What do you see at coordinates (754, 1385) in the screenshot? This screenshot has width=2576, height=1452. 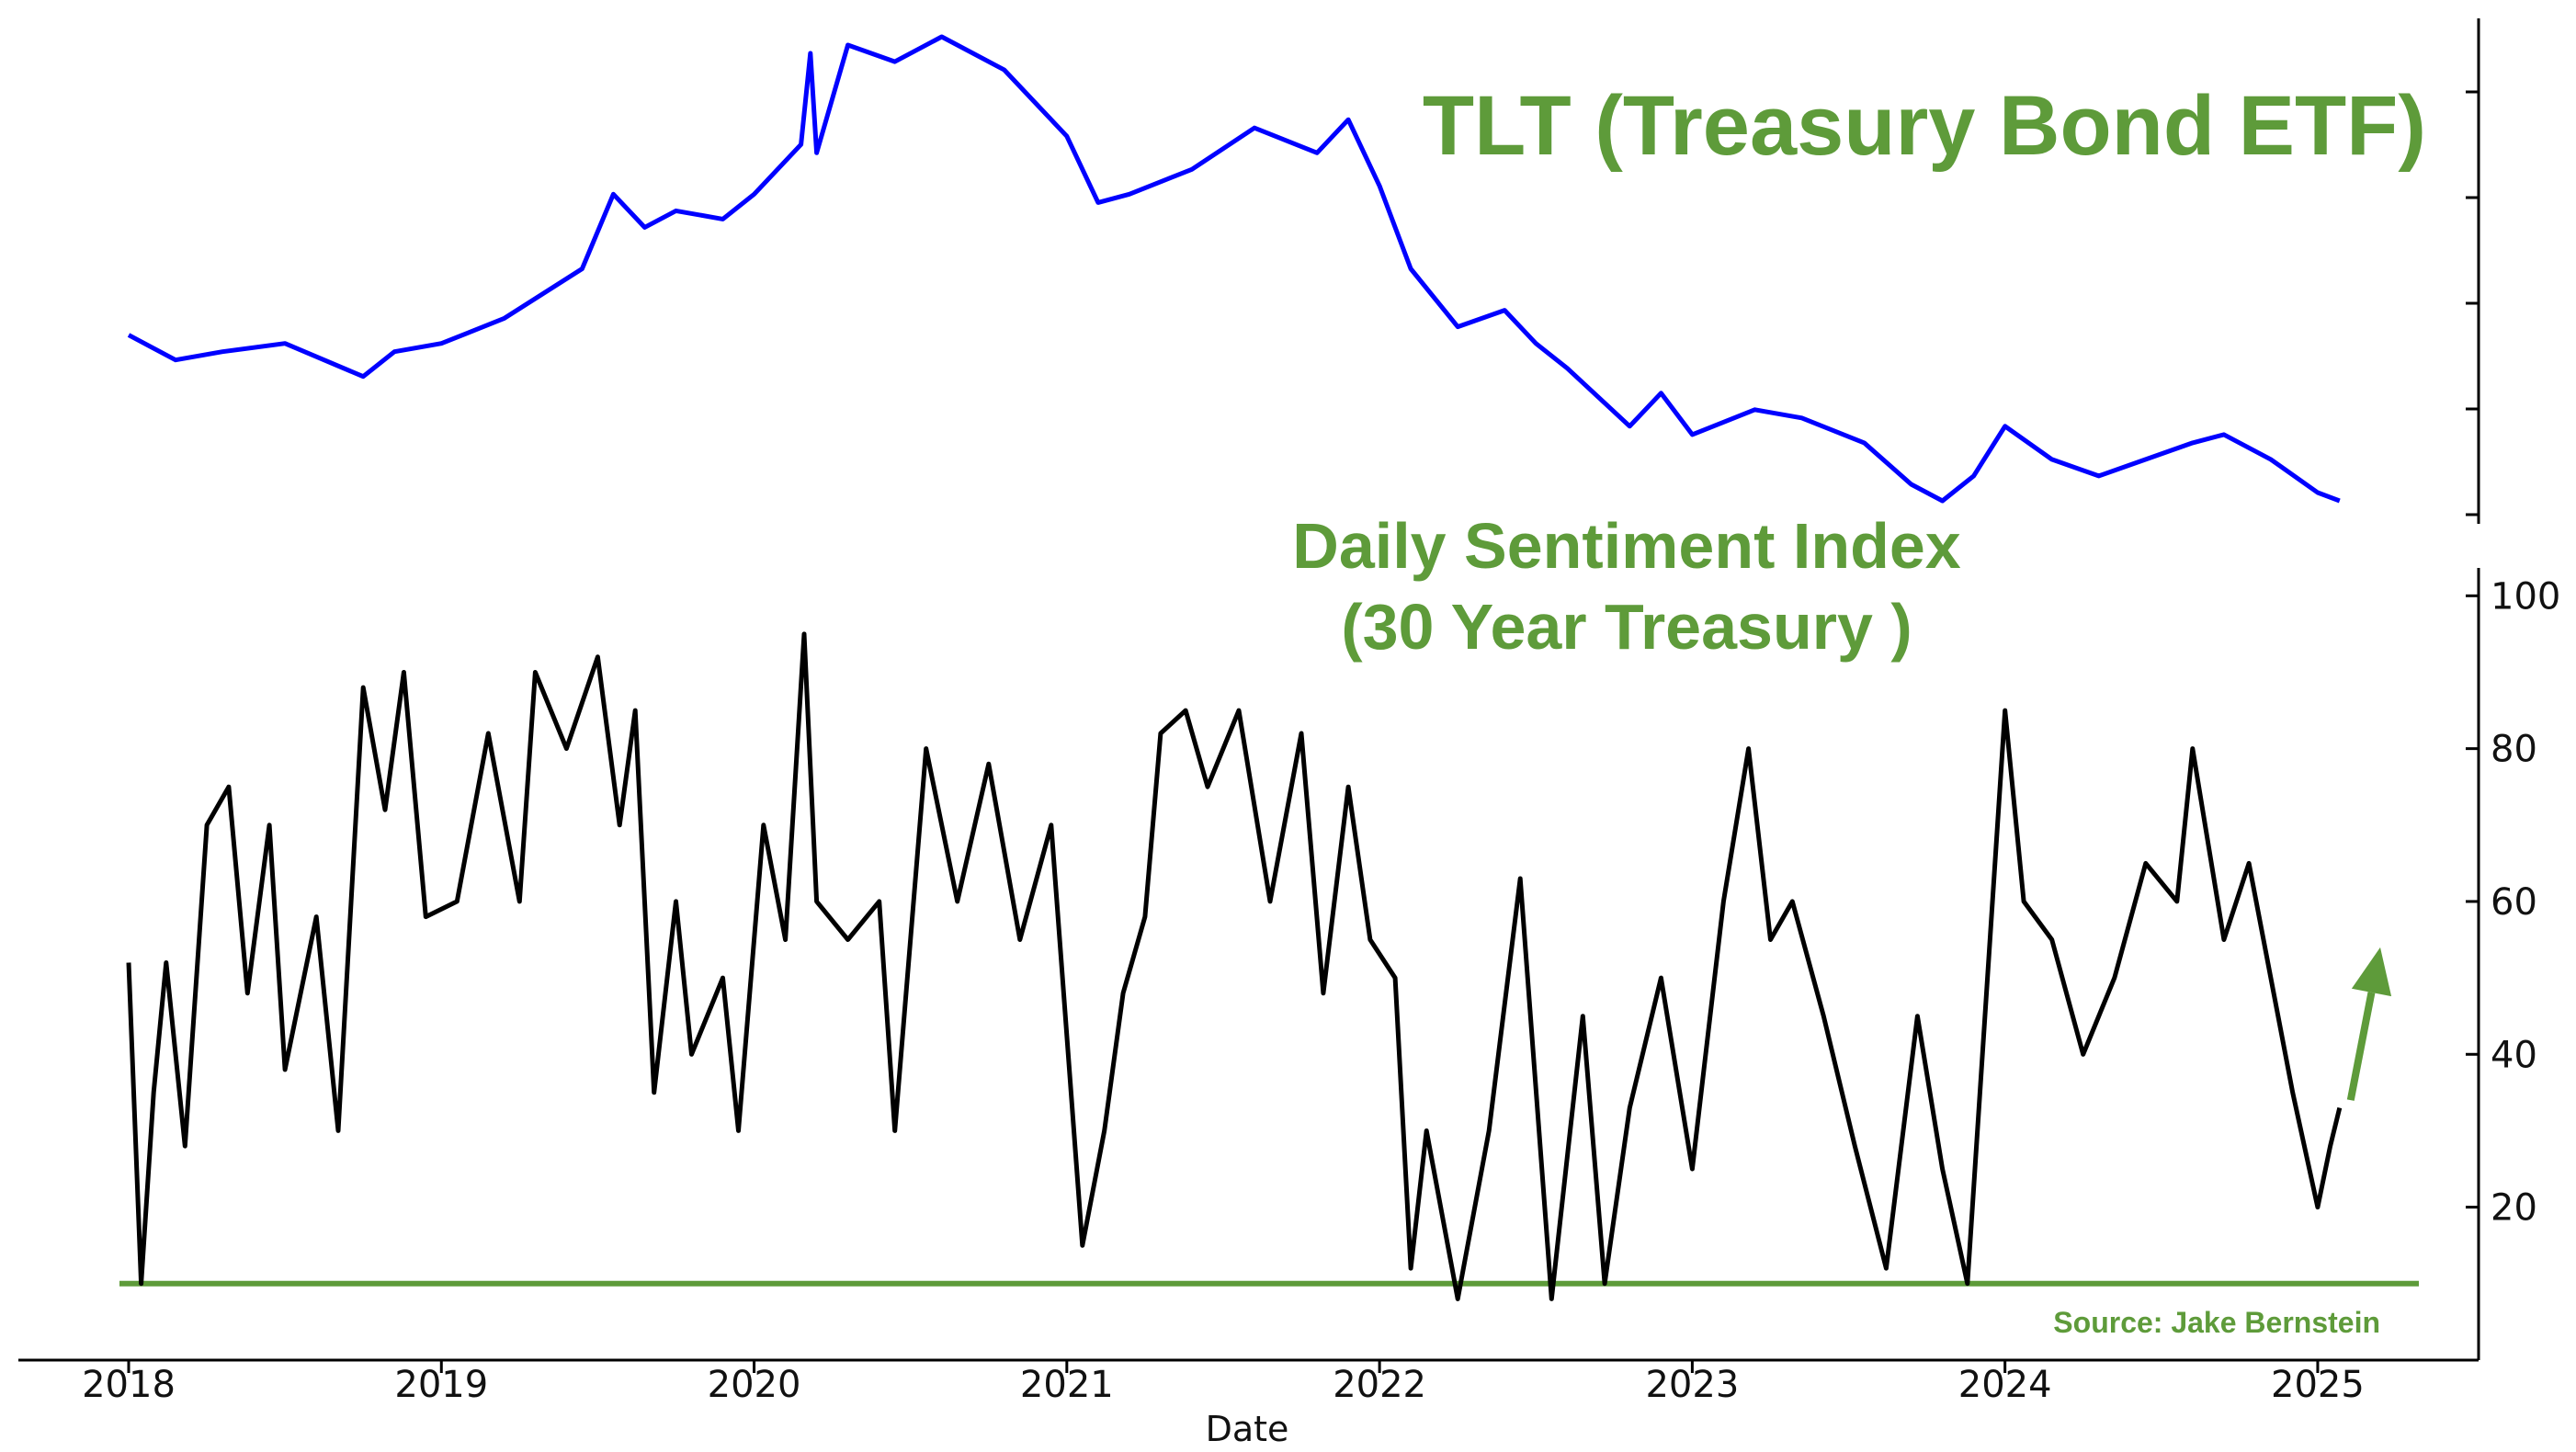 I see `x-tick-label: 2020` at bounding box center [754, 1385].